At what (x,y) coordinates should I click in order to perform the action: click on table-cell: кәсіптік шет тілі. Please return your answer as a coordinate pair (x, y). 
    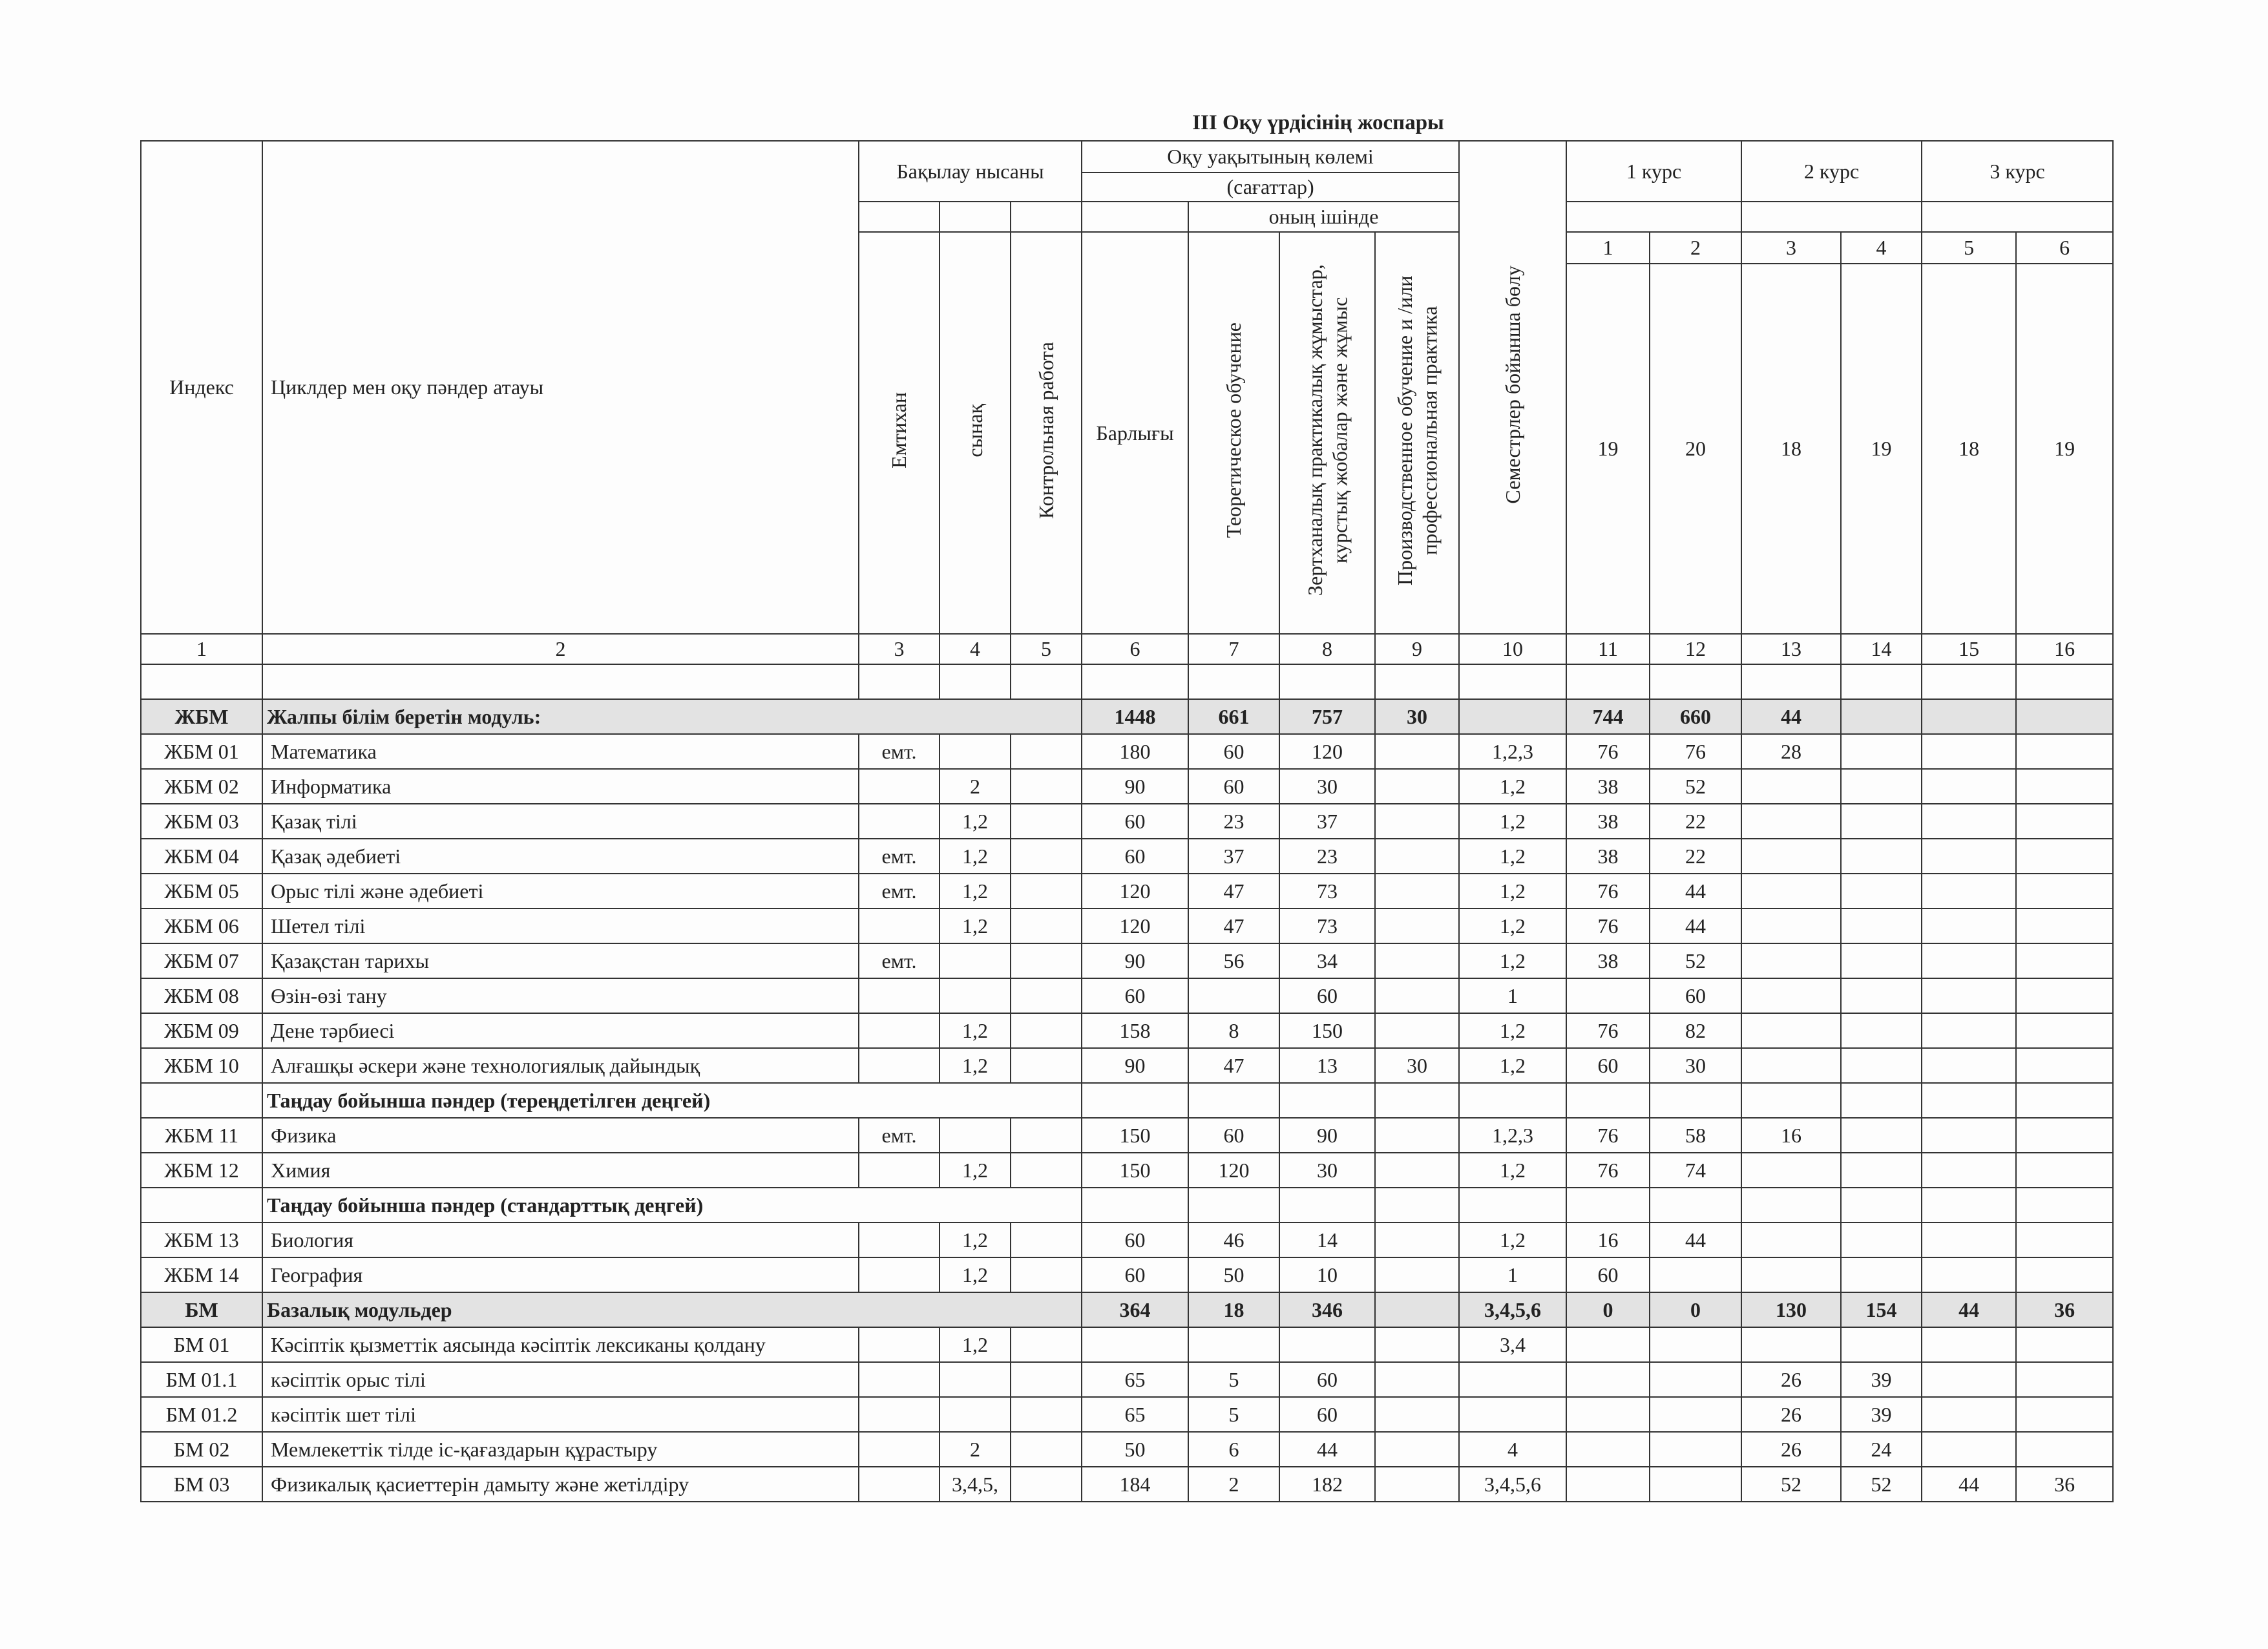
    Looking at the image, I should click on (561, 1414).